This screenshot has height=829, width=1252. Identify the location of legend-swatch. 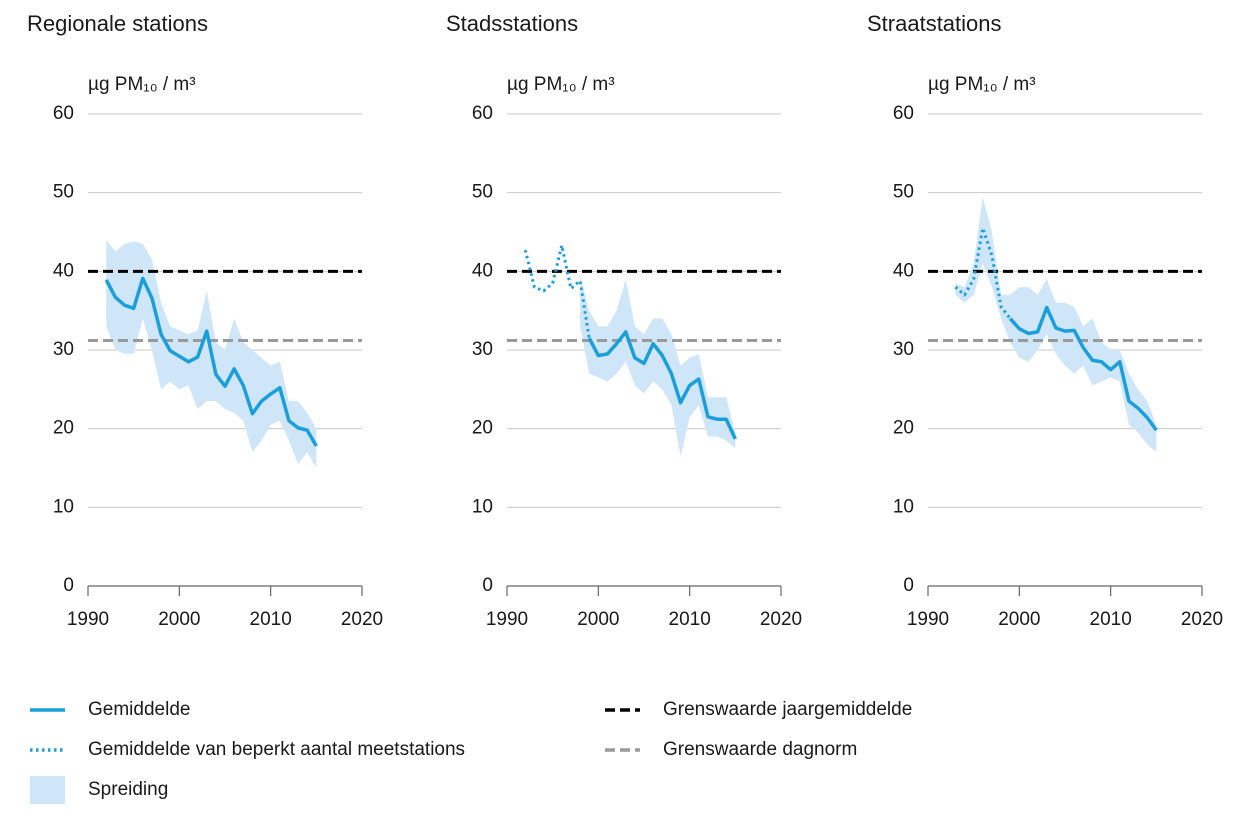
(47, 790).